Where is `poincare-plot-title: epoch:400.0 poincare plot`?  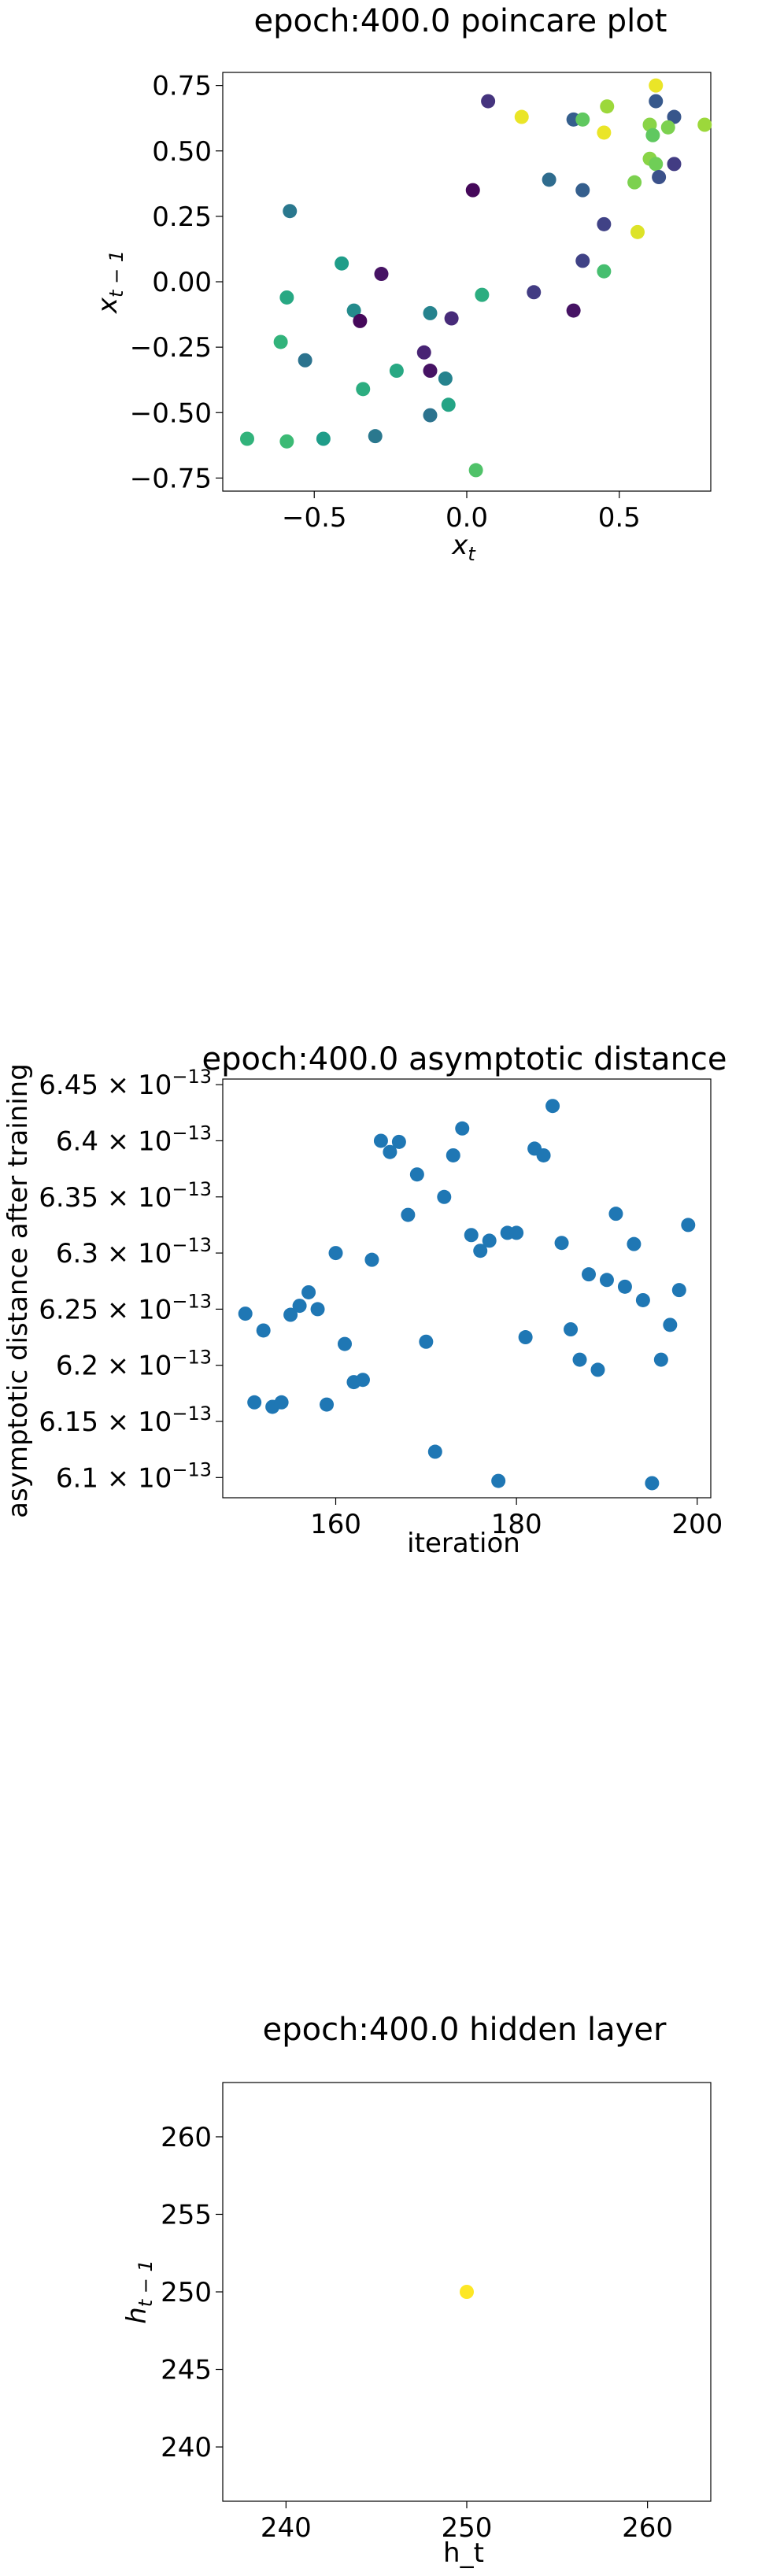
poincare-plot-title: epoch:400.0 poincare plot is located at coordinates (460, 21).